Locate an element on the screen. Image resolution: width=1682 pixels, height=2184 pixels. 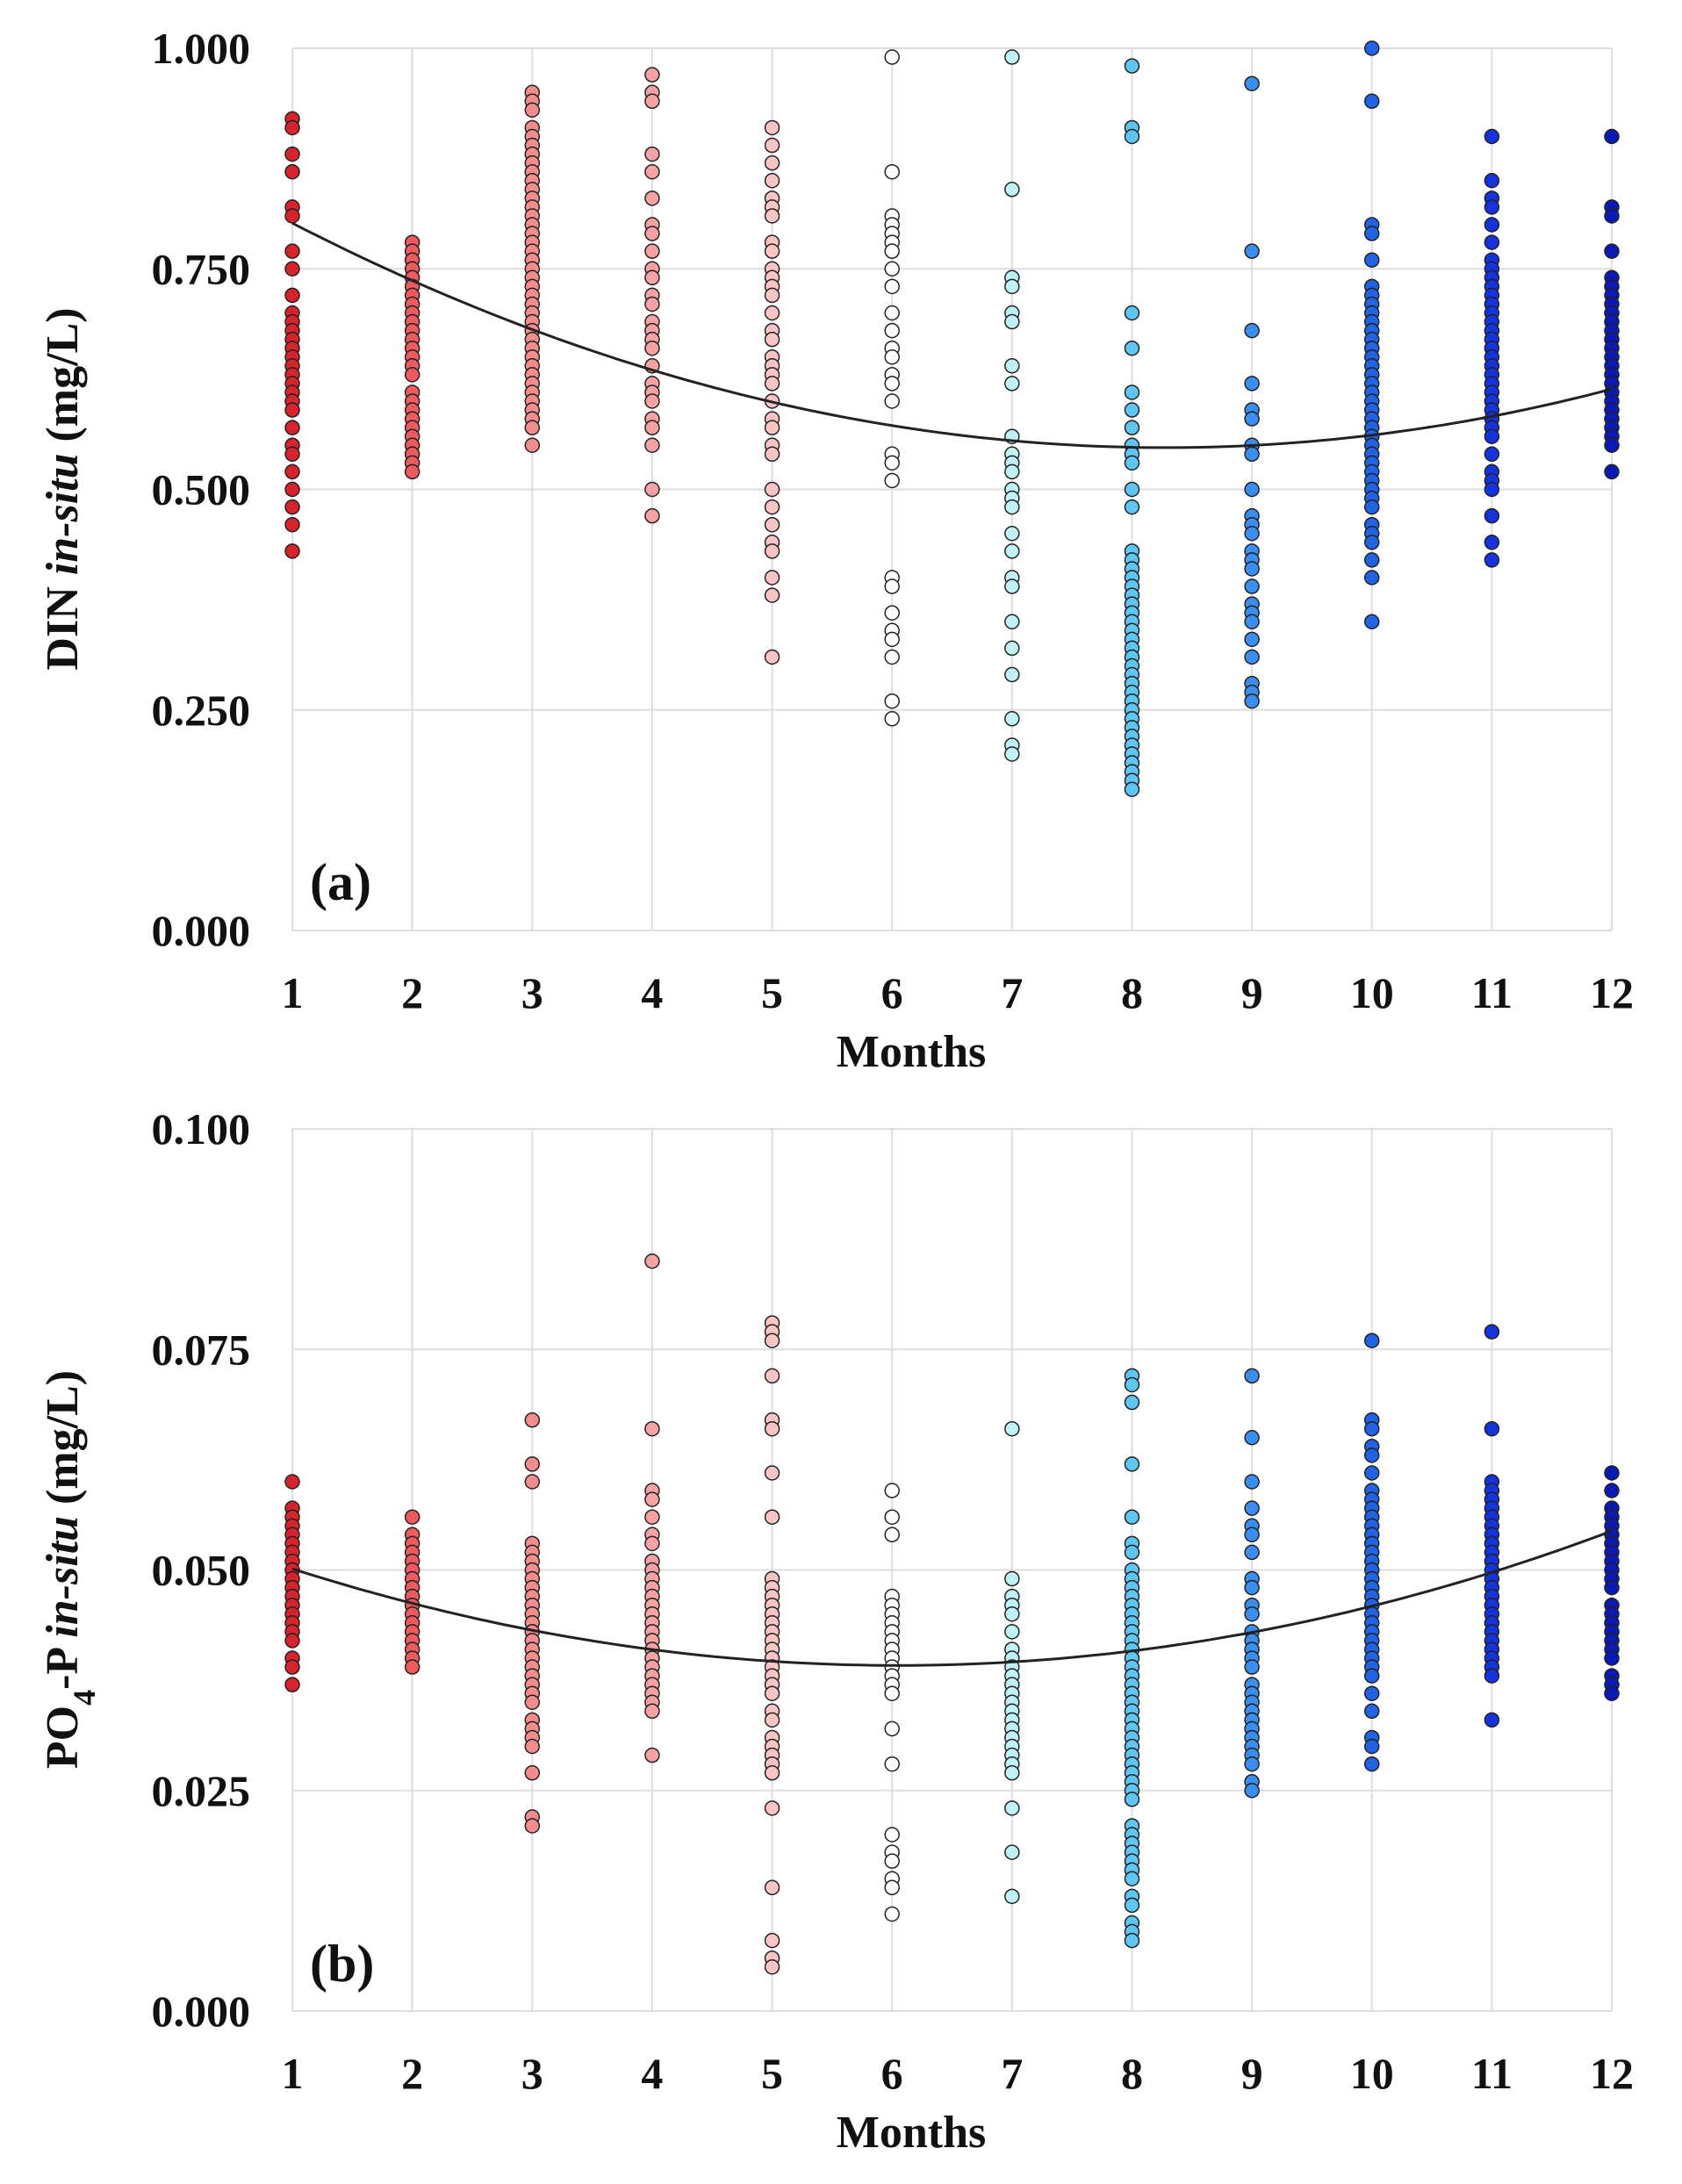
panel-a-y-axis-title: DIN in-situ (mg/L) is located at coordinates (63, 488).